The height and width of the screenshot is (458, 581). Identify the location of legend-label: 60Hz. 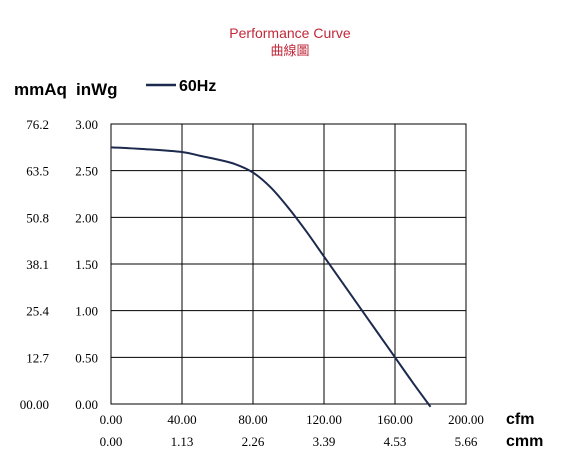
(197, 86).